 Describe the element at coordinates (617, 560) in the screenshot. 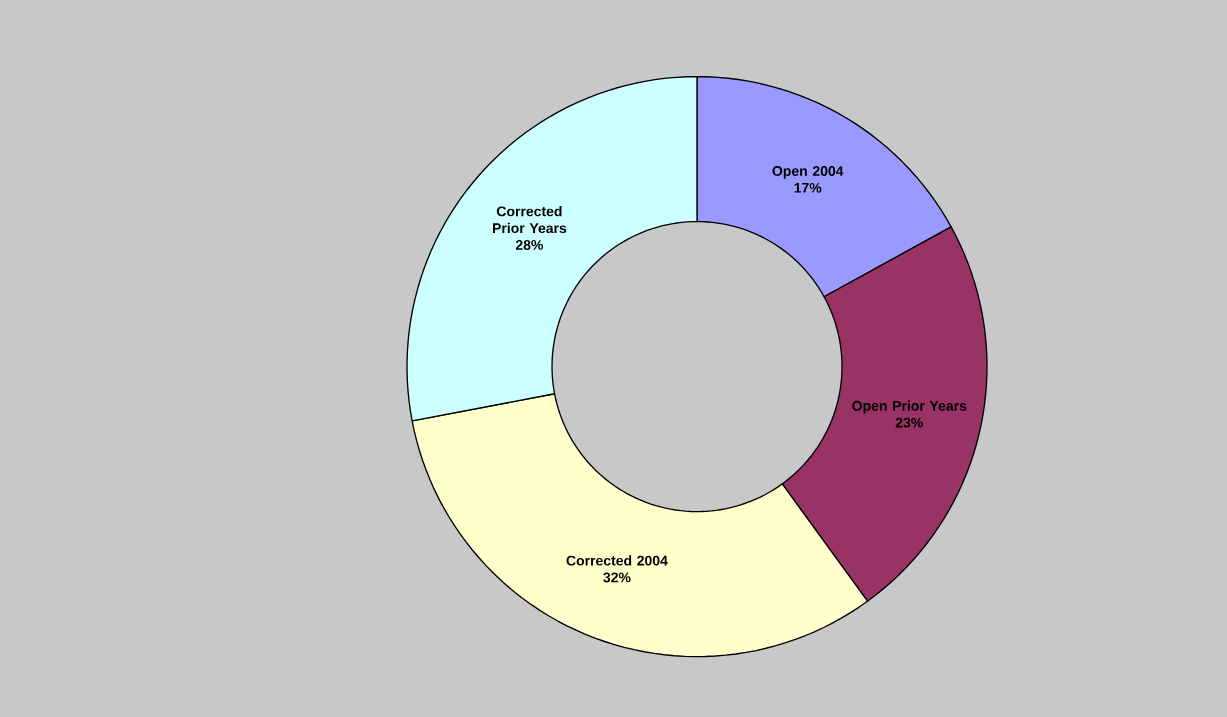

I see `slice-label: Corrected 2004` at that location.